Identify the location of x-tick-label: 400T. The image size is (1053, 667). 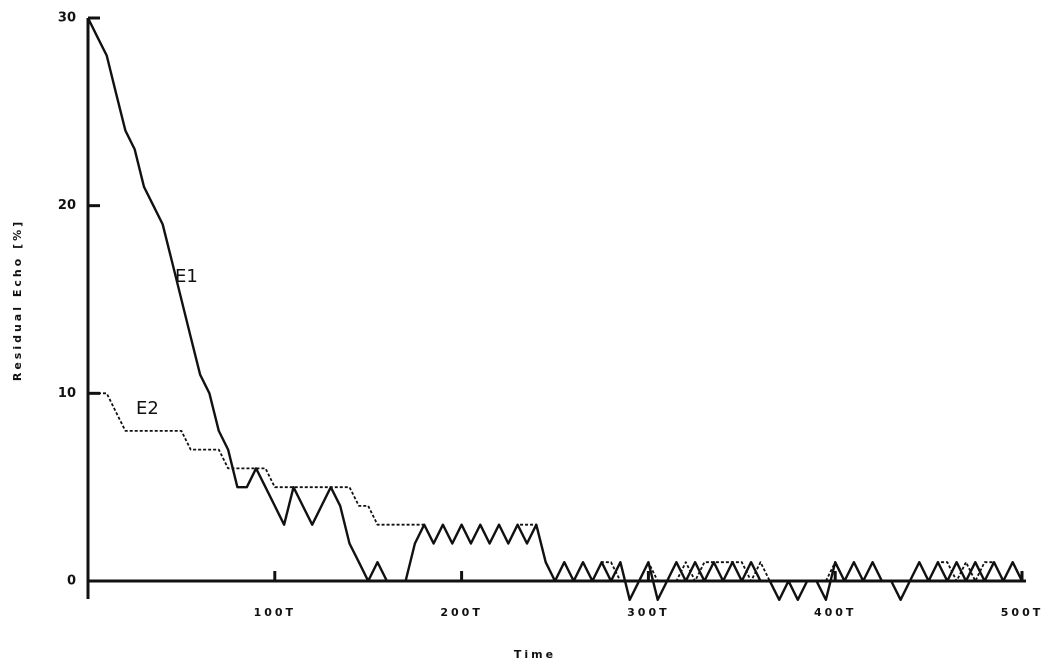
(835, 612).